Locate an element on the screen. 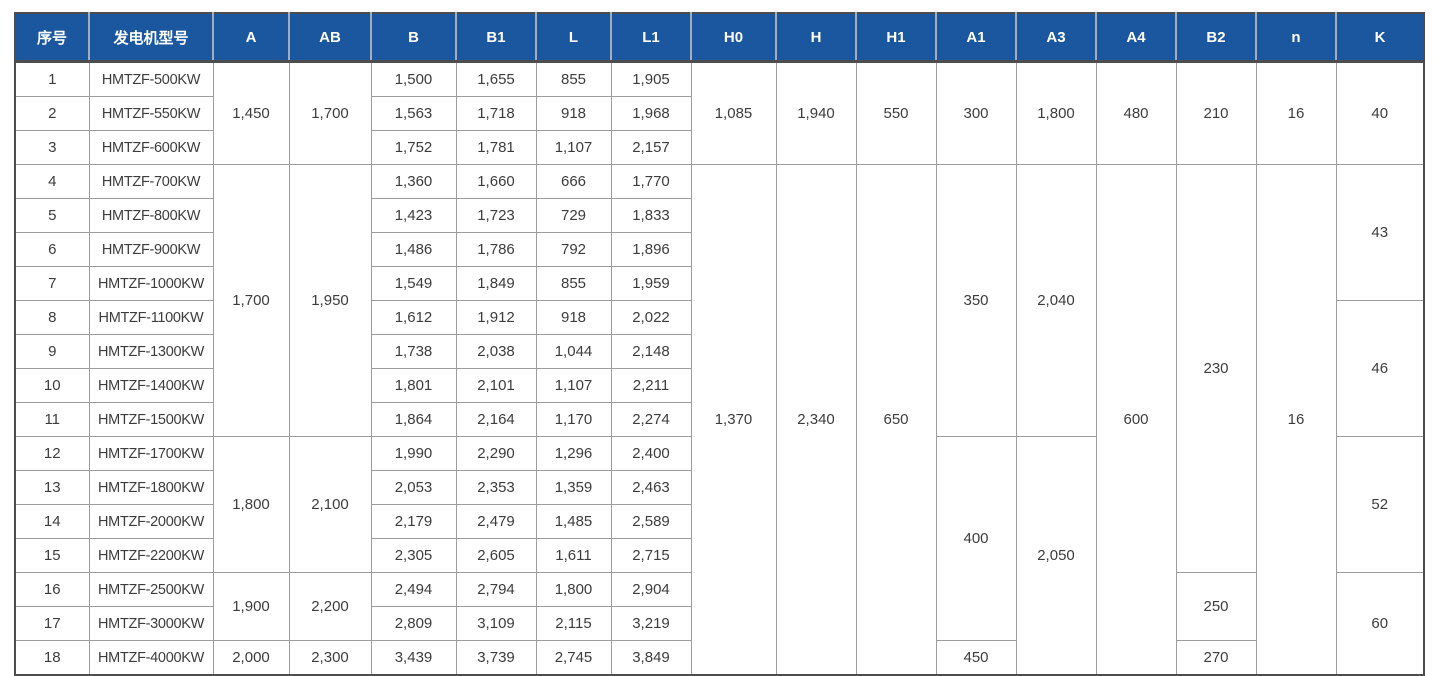 The image size is (1437, 676). cell-K: 46 is located at coordinates (1380, 368).